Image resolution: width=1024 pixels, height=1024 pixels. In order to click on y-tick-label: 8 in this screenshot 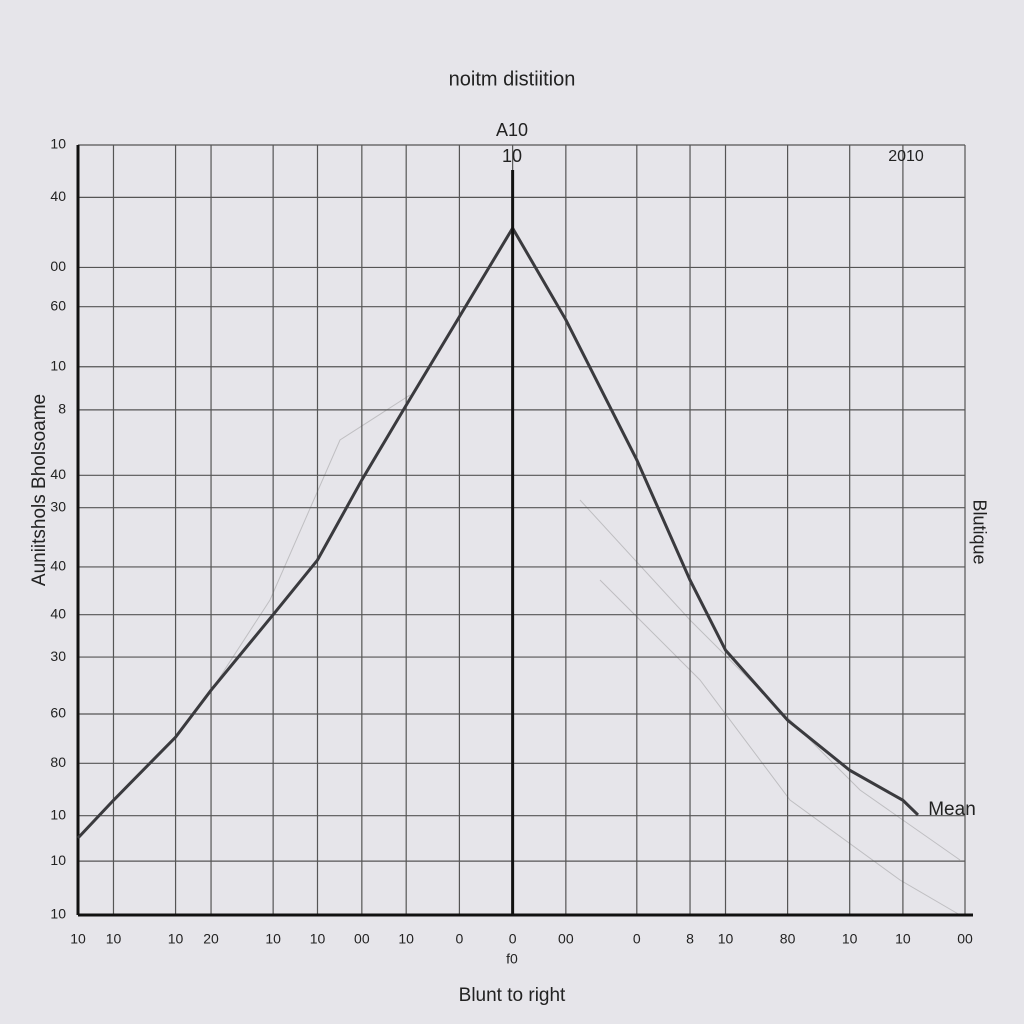, I will do `click(62, 409)`.